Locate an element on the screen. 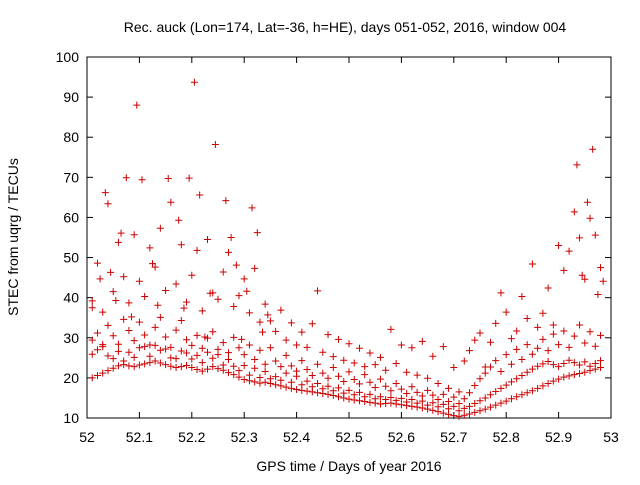 The height and width of the screenshot is (485, 640). x-tick-label: 52.6 is located at coordinates (401, 437).